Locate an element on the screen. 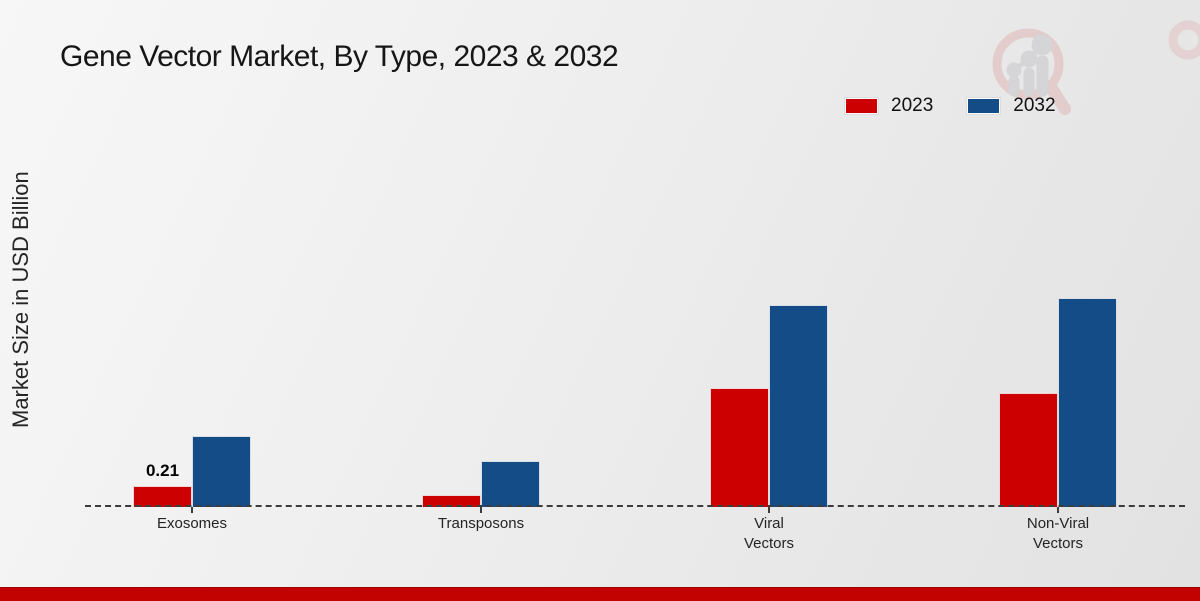 Image resolution: width=1200 pixels, height=601 pixels. category-label-exosomes: Exosomes is located at coordinates (192, 523).